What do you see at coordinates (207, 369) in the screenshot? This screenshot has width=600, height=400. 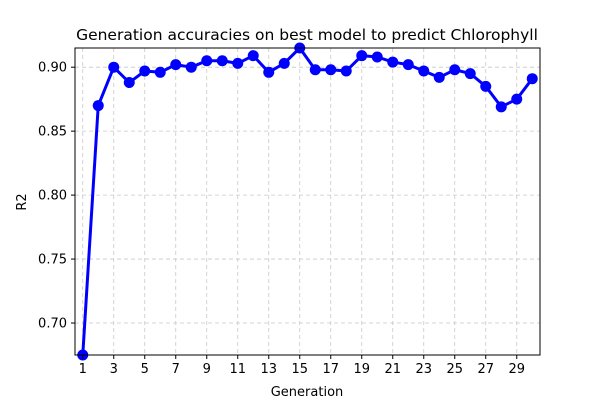 I see `x-tick-label: 9` at bounding box center [207, 369].